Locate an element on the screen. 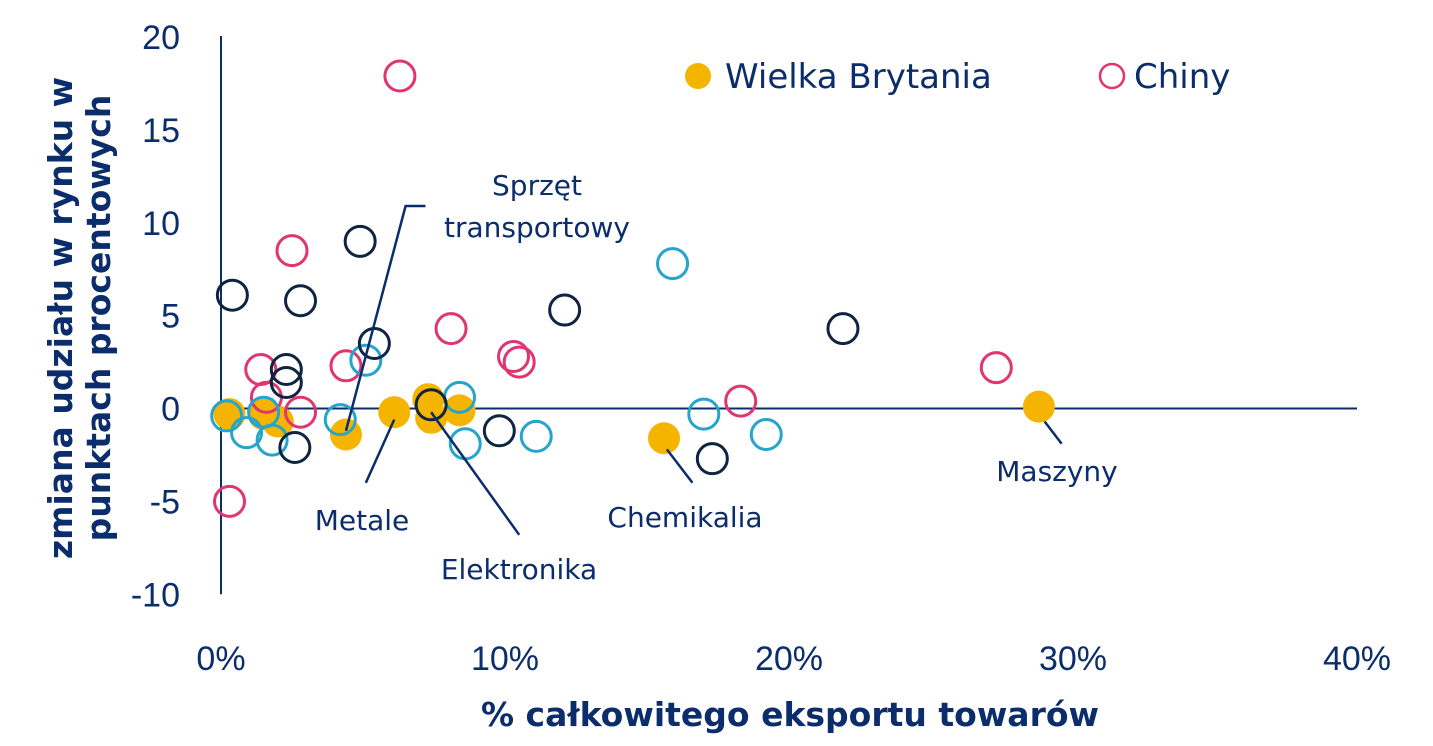 The height and width of the screenshot is (746, 1433). y-tick-label: 0 is located at coordinates (170, 410).